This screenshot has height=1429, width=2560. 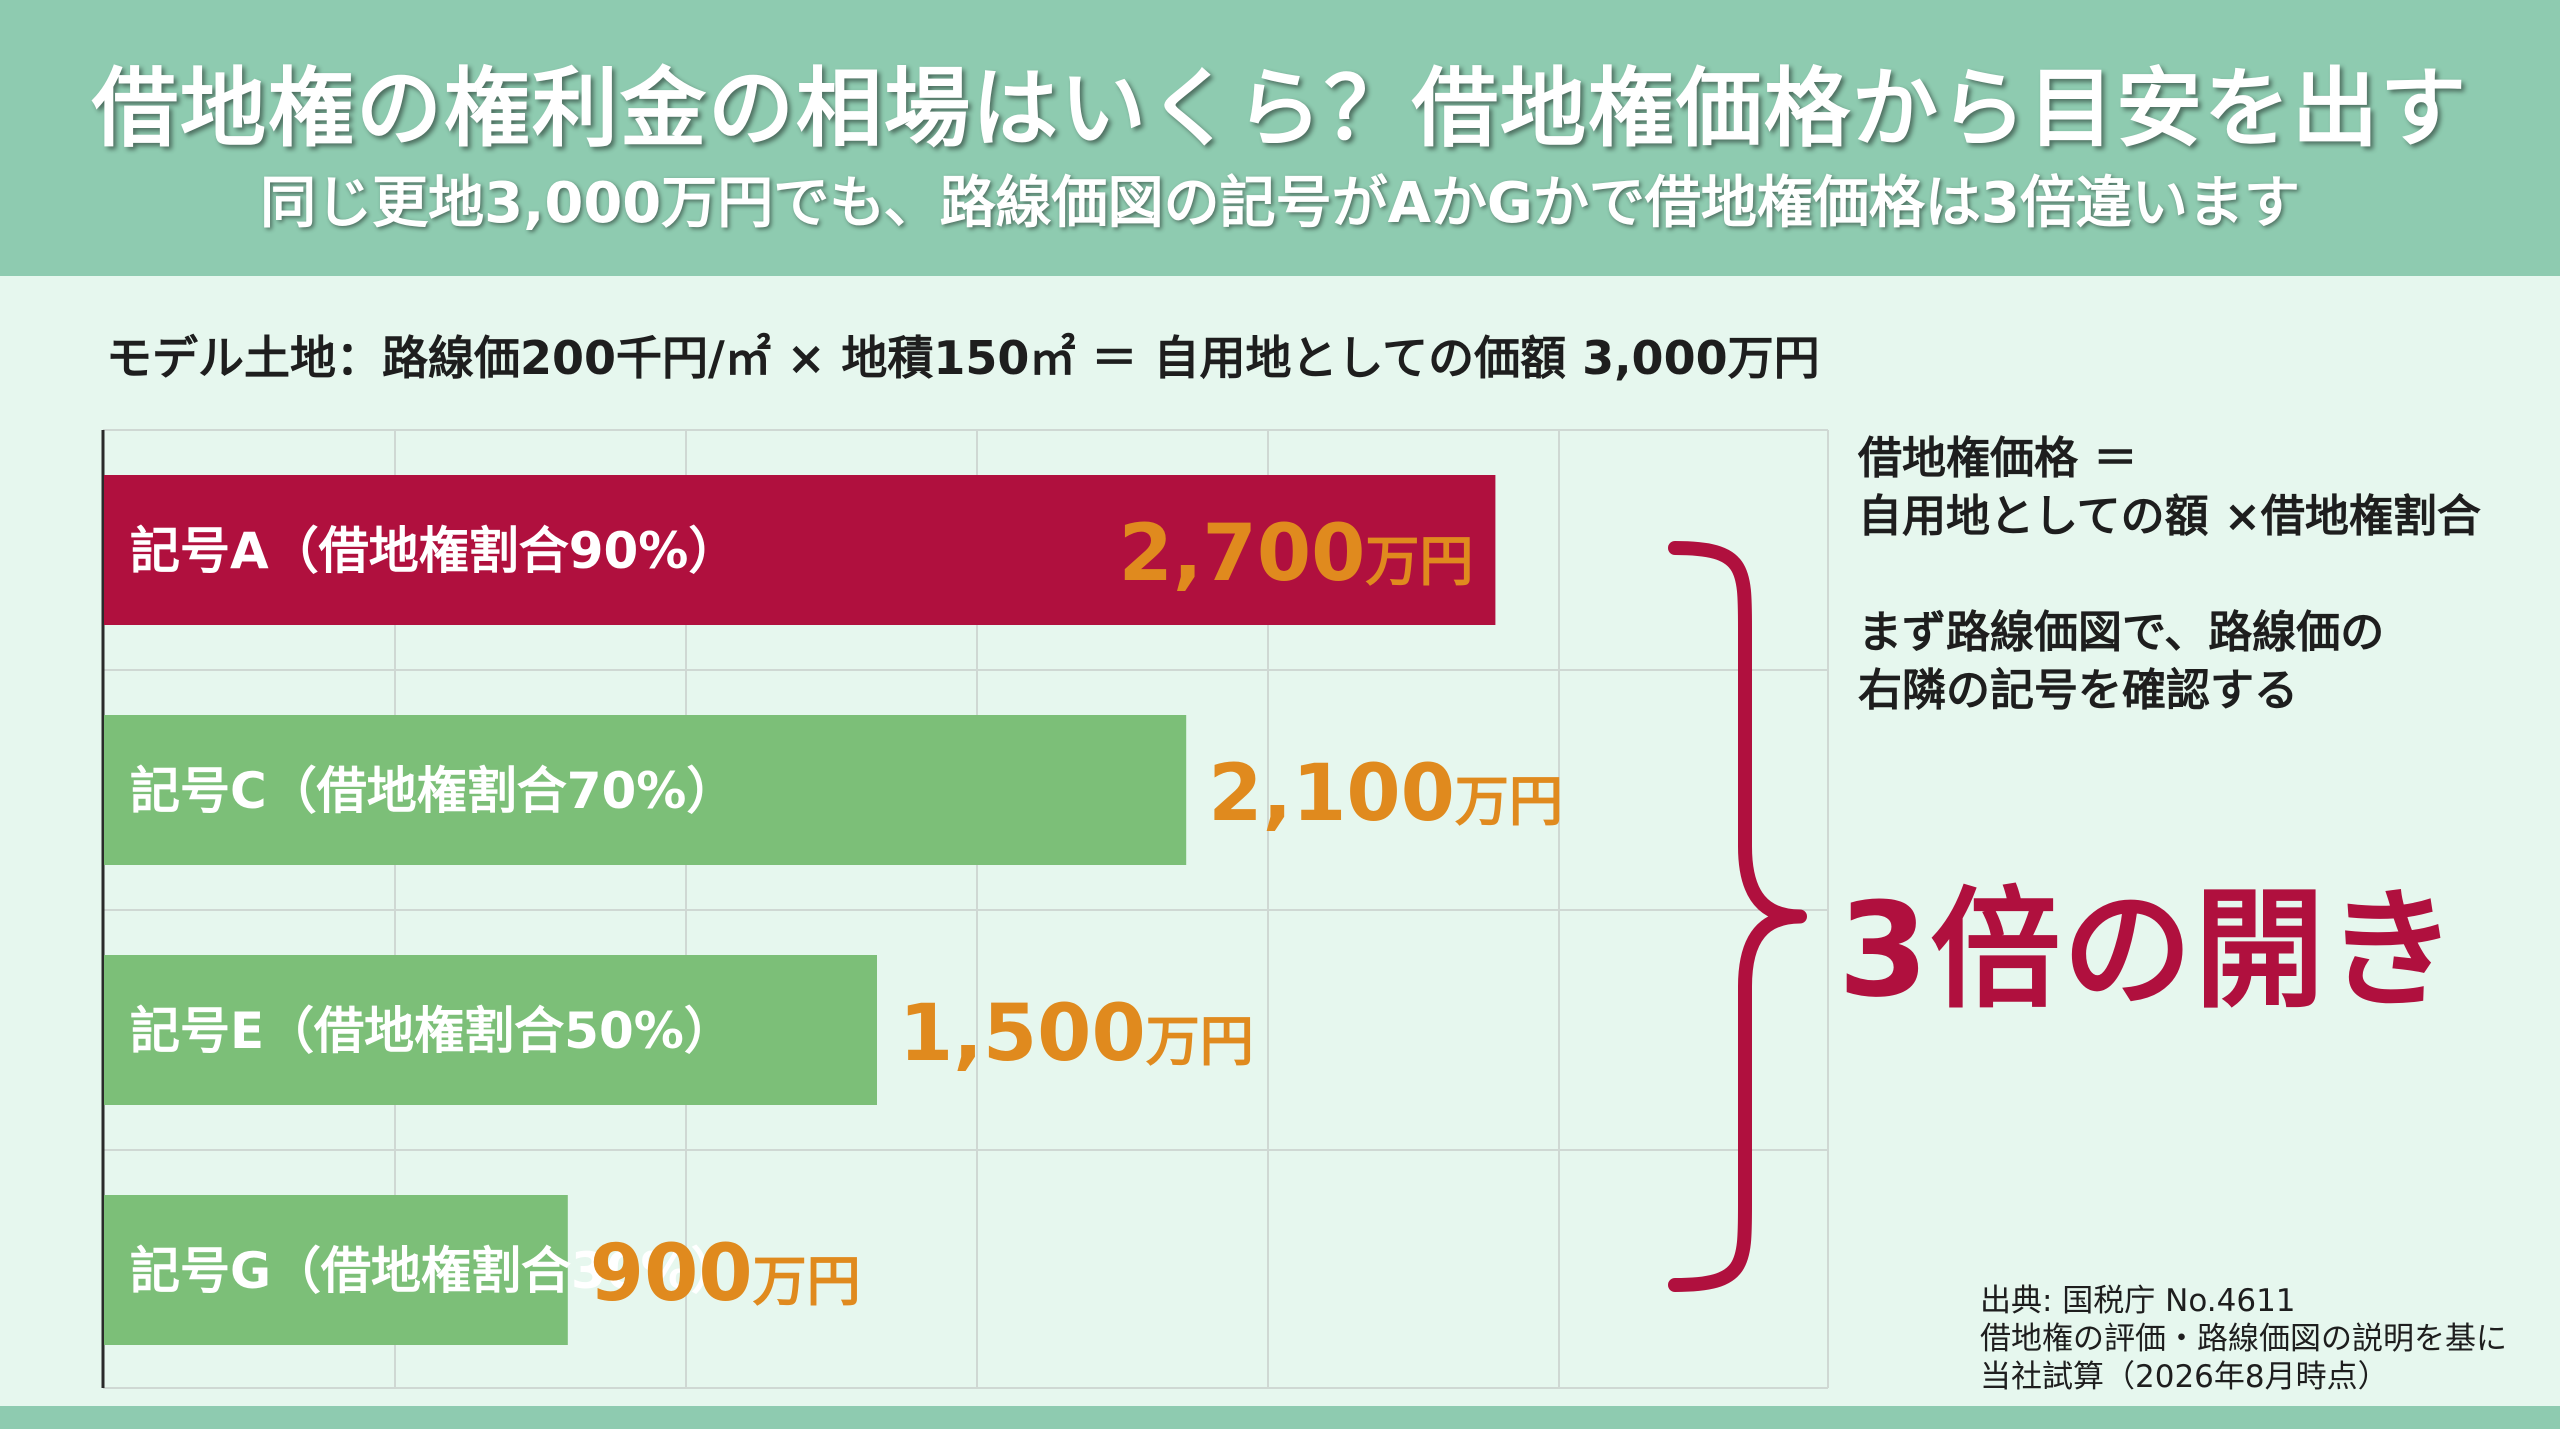 What do you see at coordinates (2203, 662) in the screenshot?
I see `step-note: まず路線価図で、路線価の 右隣の記号を確認する` at bounding box center [2203, 662].